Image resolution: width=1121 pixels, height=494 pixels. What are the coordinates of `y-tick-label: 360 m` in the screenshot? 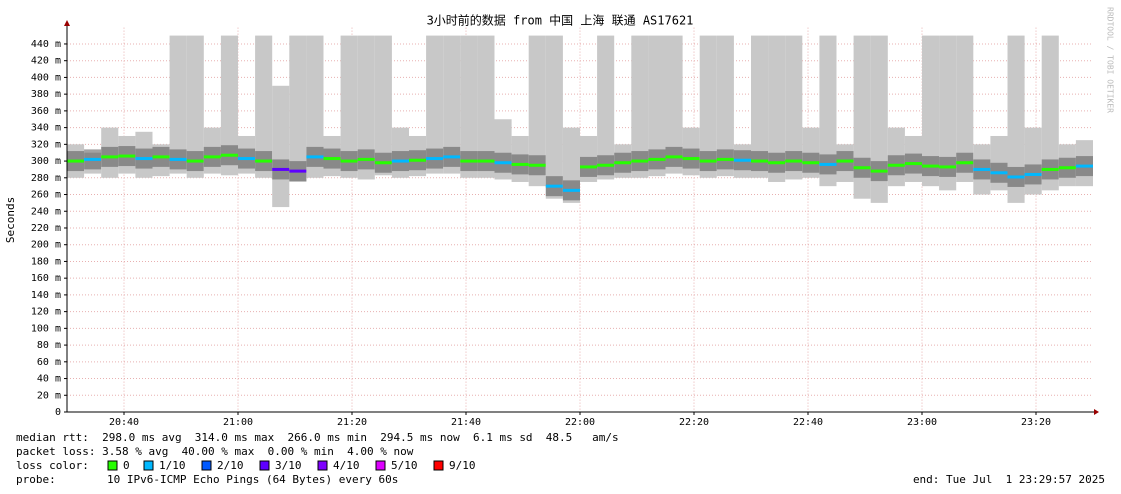 It's located at (46, 111).